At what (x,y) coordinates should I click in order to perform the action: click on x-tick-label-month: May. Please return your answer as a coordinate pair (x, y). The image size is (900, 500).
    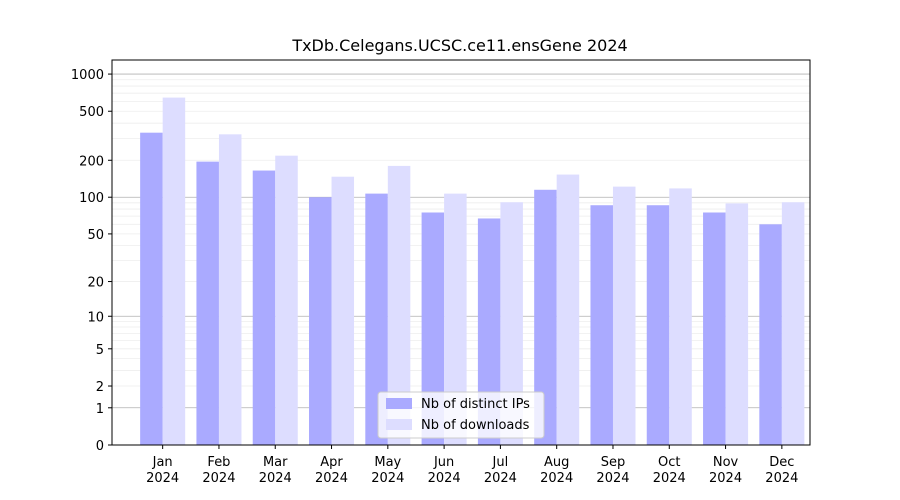
    Looking at the image, I should click on (387, 462).